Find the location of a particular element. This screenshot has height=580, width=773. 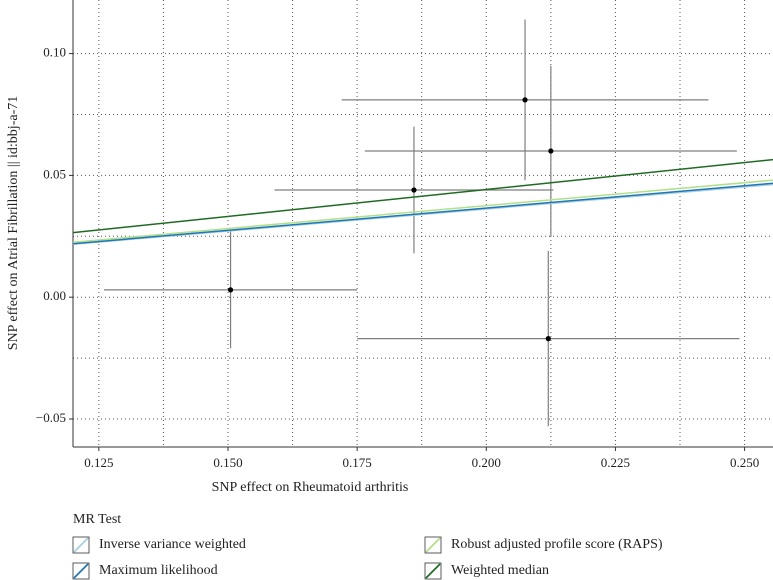

y-tick-label: −0.05 is located at coordinates (51, 417).